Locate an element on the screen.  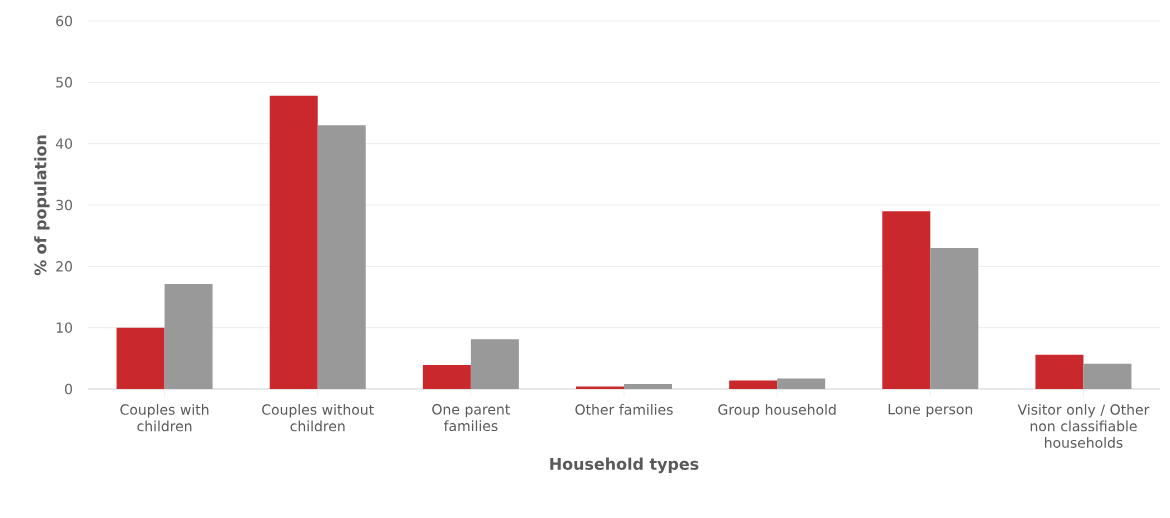
y-tick-label: 20 is located at coordinates (64, 266).